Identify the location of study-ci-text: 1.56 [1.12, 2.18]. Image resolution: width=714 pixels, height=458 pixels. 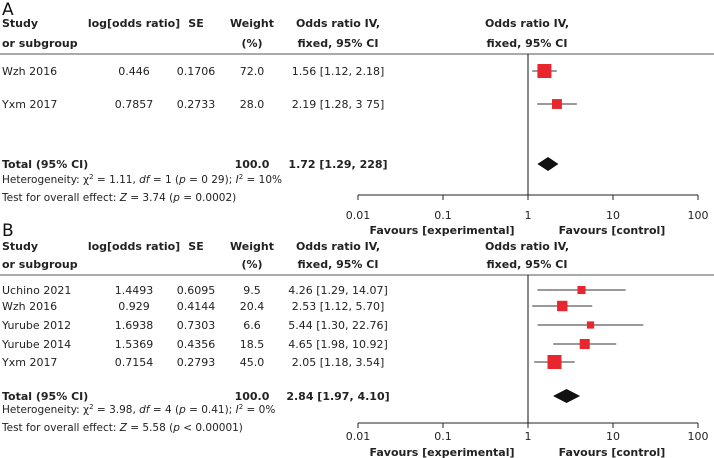
(338, 71).